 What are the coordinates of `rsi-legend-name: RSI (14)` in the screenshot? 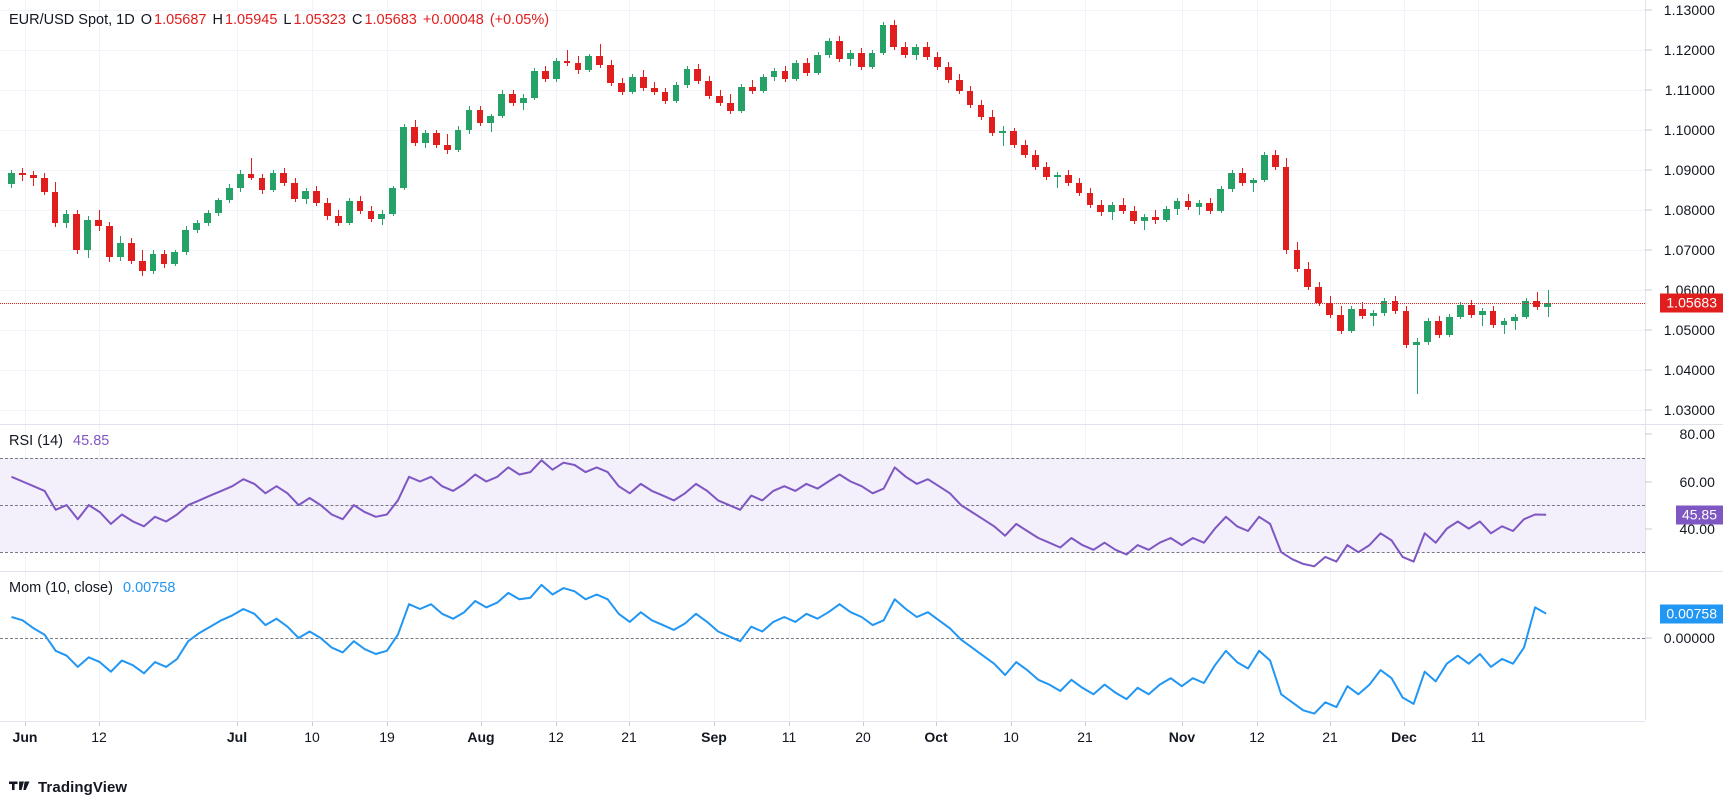 It's located at (36, 441).